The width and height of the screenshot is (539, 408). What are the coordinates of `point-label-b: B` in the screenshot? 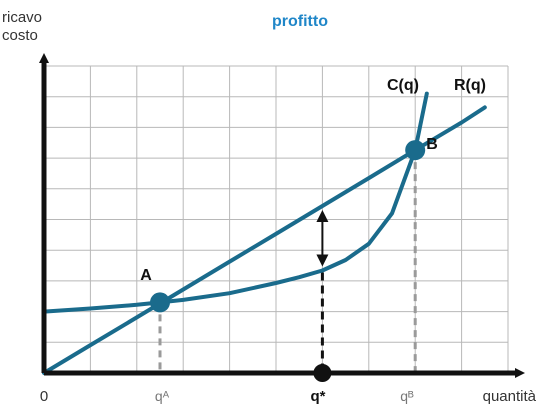 It's located at (432, 144).